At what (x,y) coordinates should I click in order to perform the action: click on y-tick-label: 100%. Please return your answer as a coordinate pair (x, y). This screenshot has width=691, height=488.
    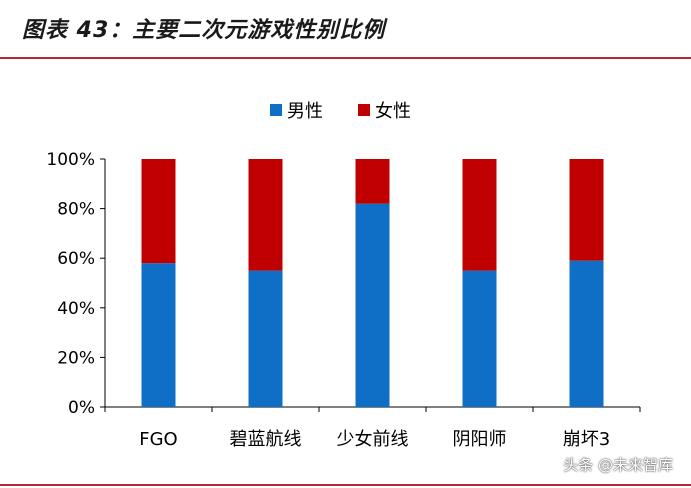
    Looking at the image, I should click on (70, 160).